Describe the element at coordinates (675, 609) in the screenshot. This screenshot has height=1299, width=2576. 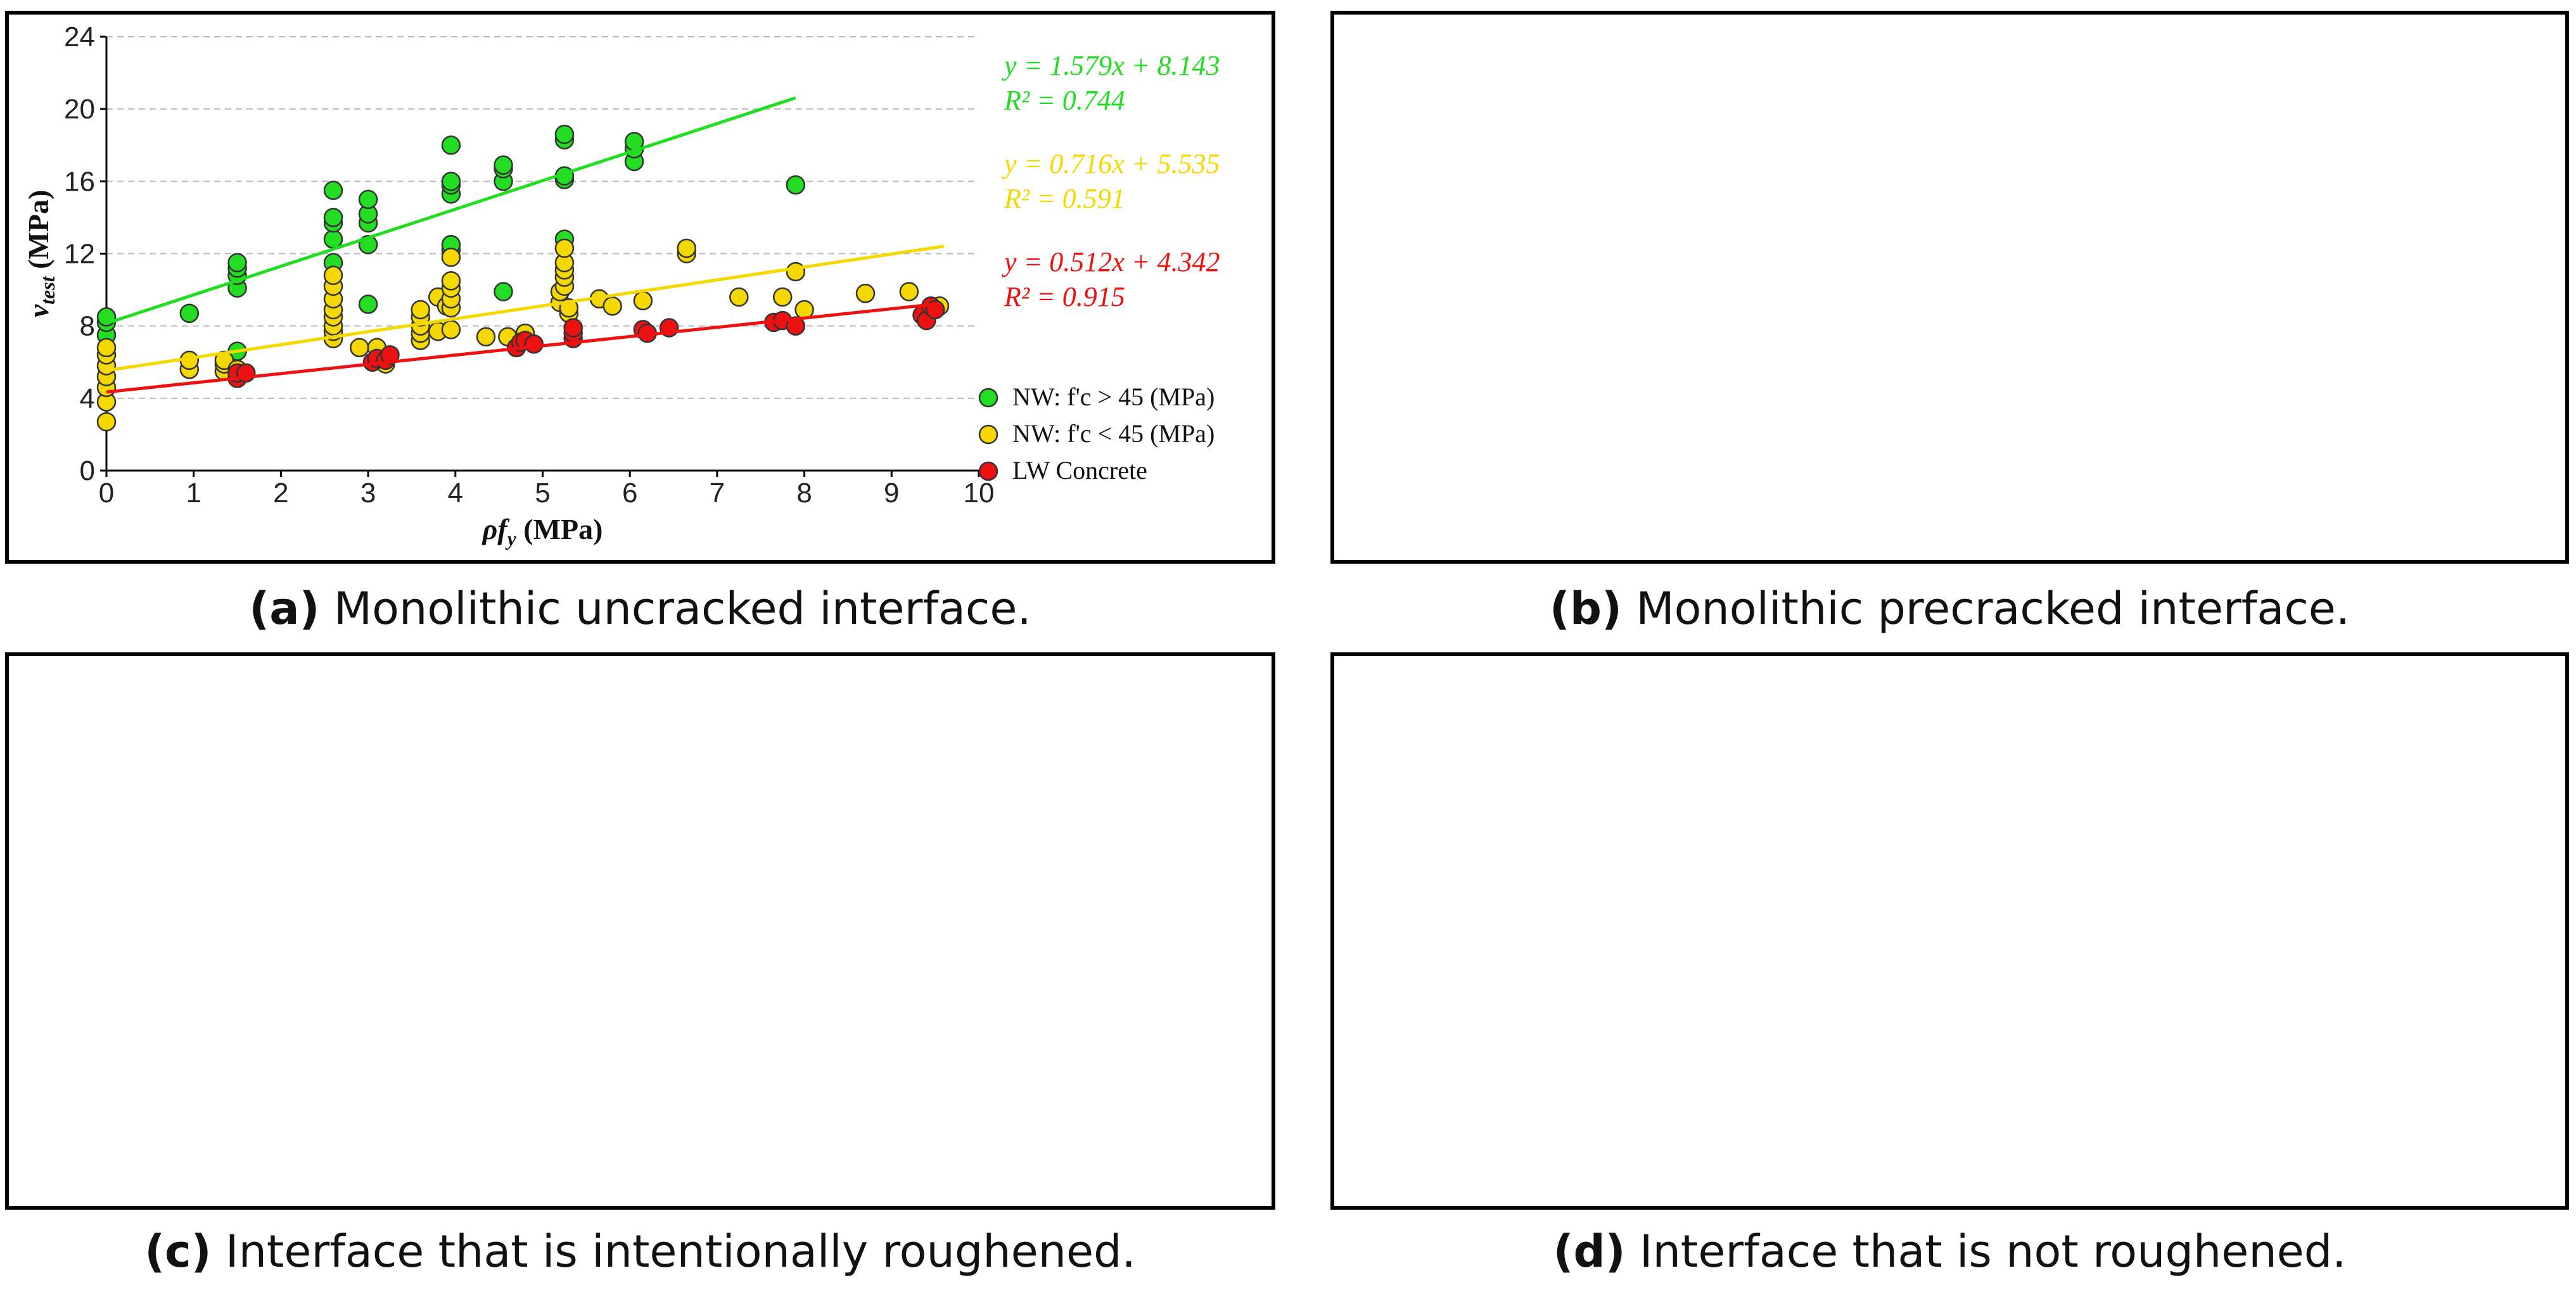
I see `caption-a-text: Monolithic uncracked interface.` at that location.